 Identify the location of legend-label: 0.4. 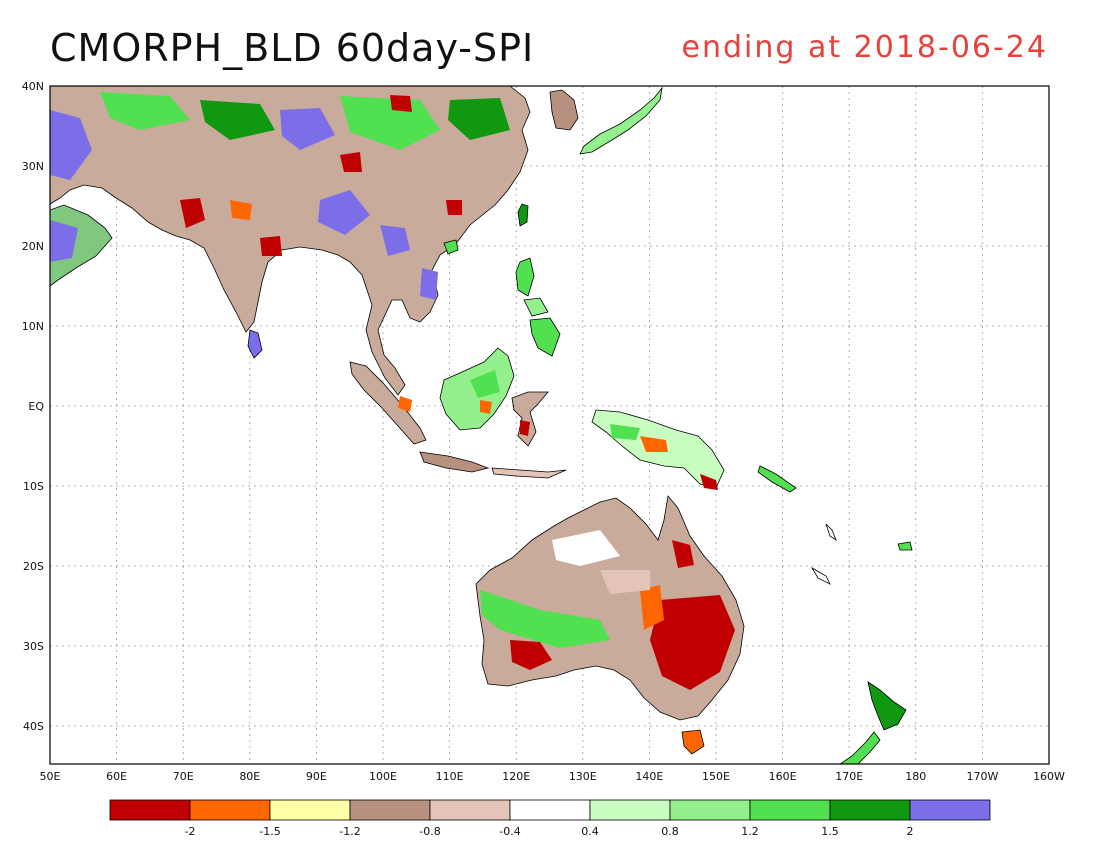
(590, 831).